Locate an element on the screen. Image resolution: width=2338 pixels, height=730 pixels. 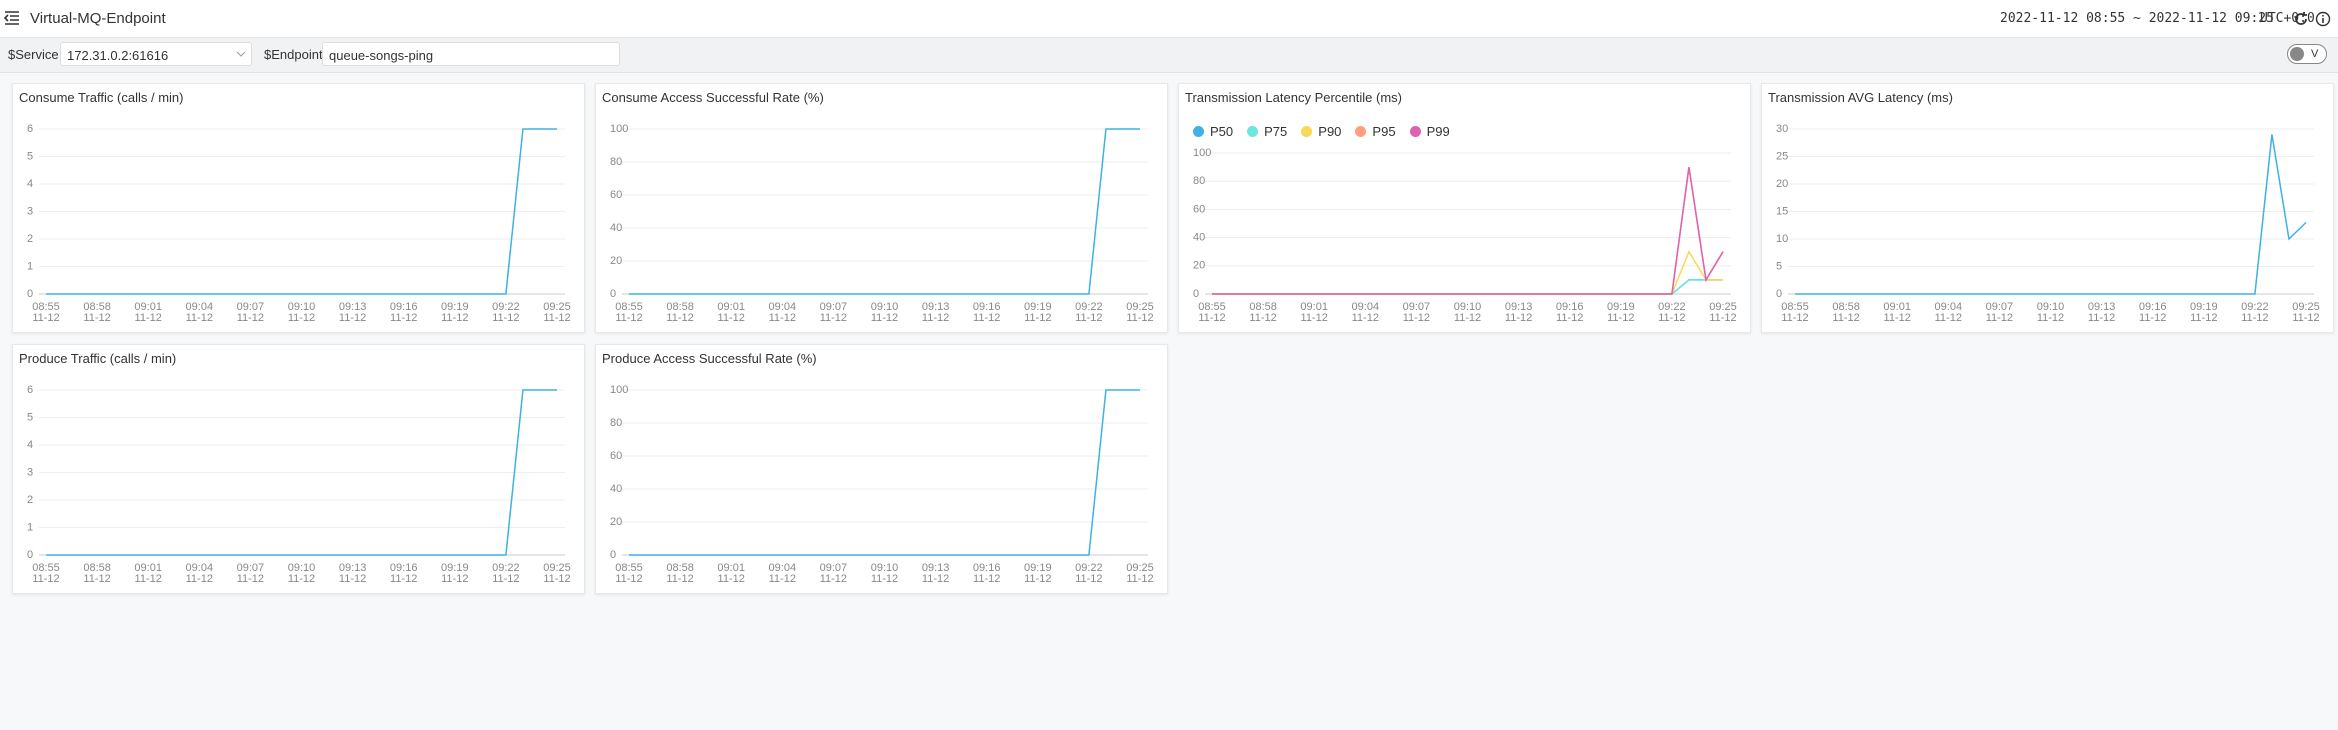
legend-label: P90 is located at coordinates (1330, 131).